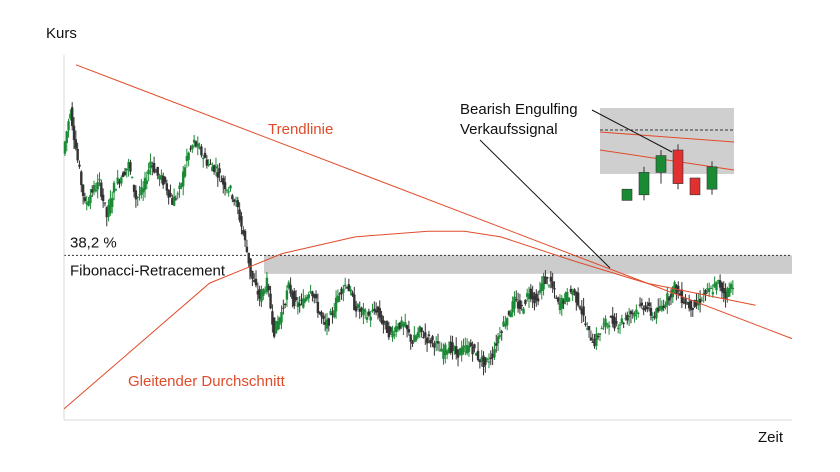  I want to click on moving-average-label: Gleitender Durchschnitt, so click(207, 381).